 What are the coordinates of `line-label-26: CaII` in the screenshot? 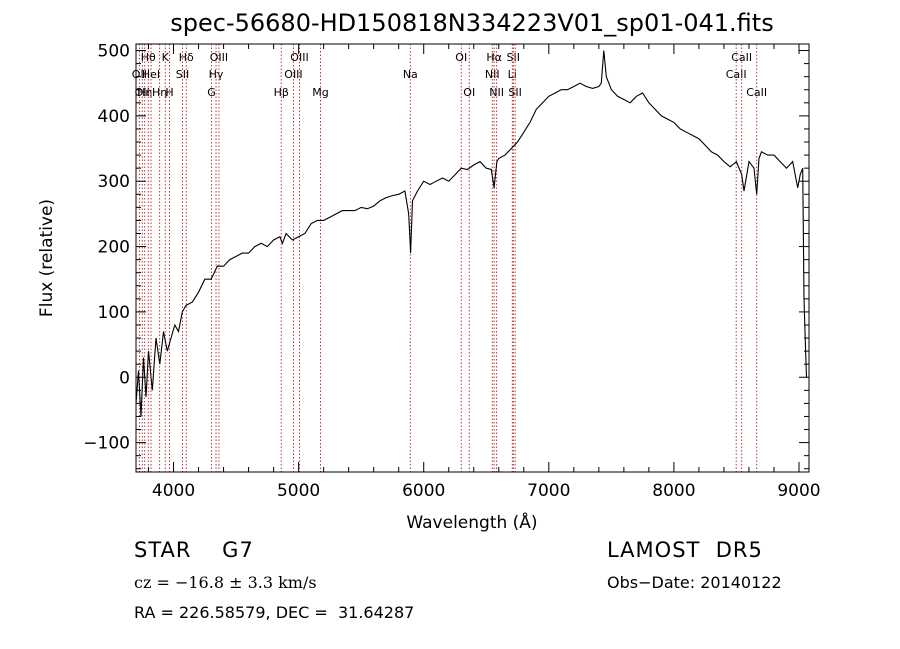 It's located at (736, 74).